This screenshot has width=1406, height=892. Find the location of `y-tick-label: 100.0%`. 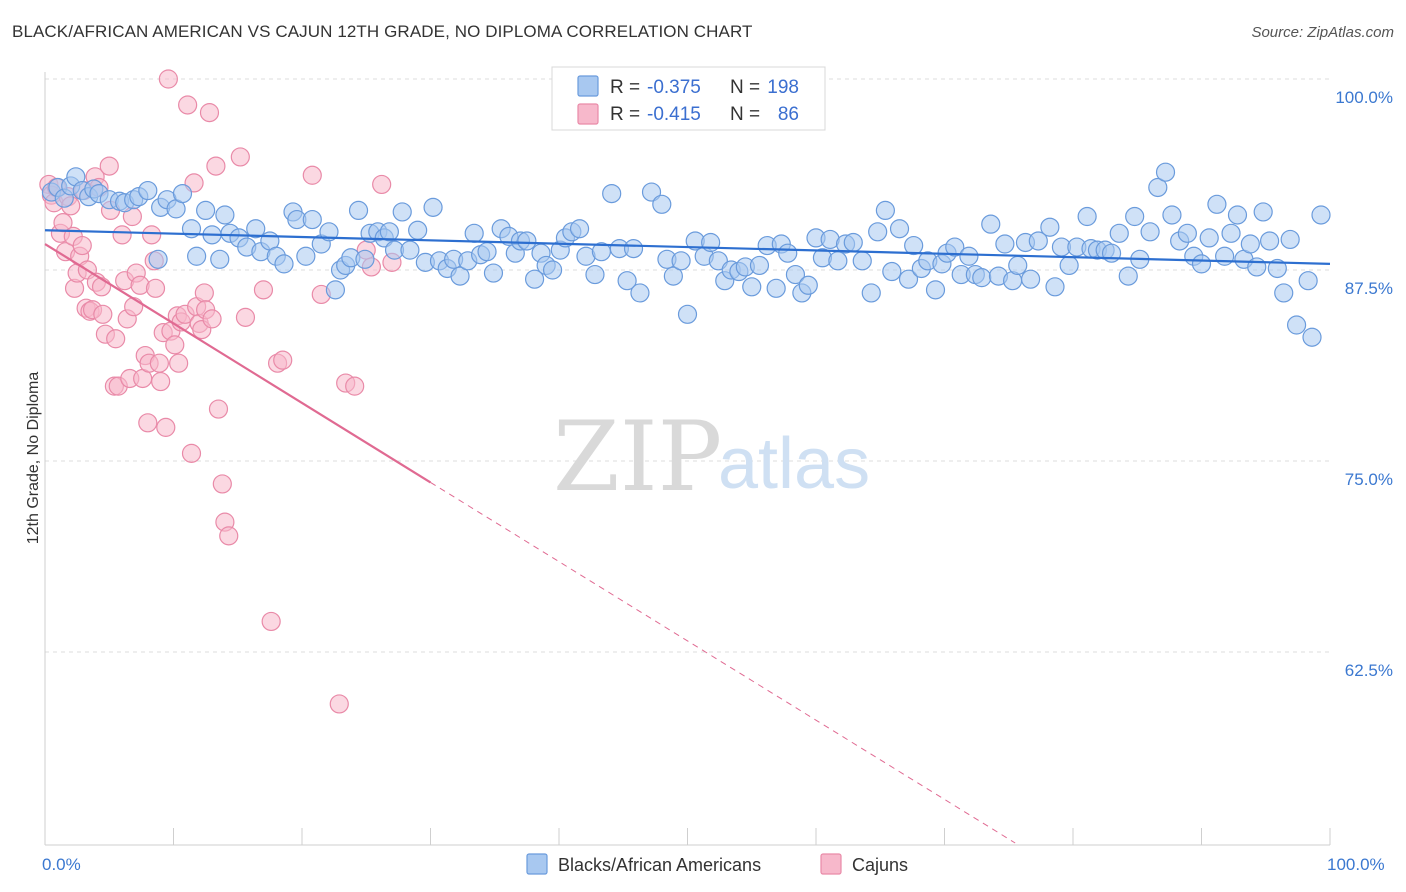

y-tick-label: 100.0% is located at coordinates (1364, 97).